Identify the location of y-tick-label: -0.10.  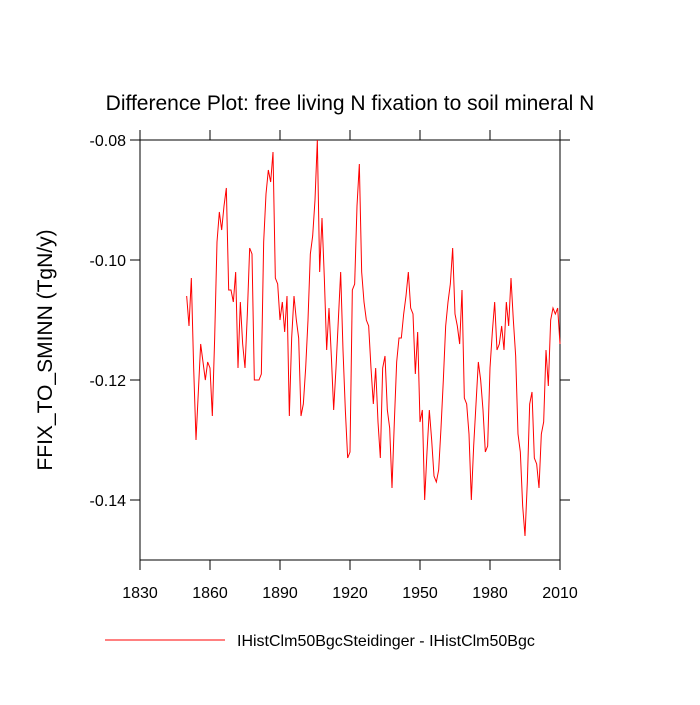
(108, 261).